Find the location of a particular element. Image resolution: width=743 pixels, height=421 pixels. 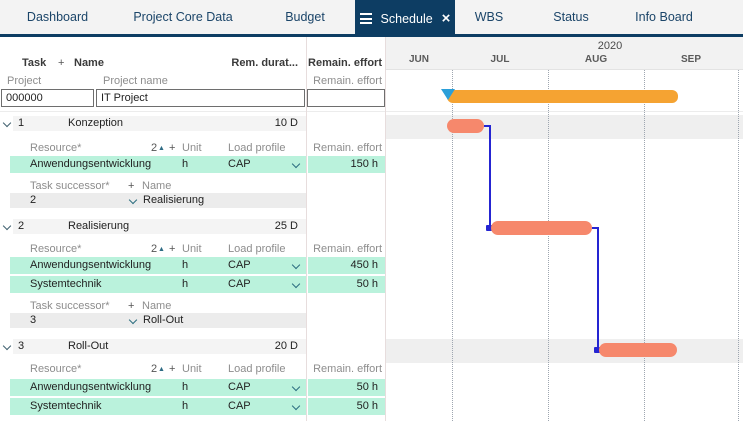

tab-label: Info Board is located at coordinates (664, 17).